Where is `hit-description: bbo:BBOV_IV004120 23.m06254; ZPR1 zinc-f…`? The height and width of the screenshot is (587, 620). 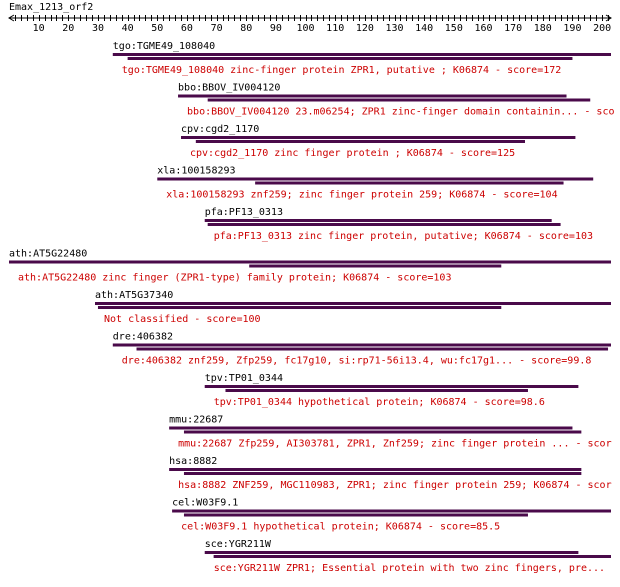
hit-description: bbo:BBOV_IV004120 23.m06254; ZPR1 zinc-f… is located at coordinates (400, 112).